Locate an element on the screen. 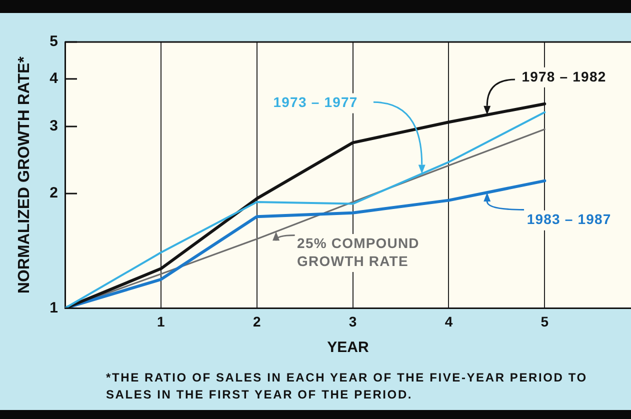 This screenshot has width=631, height=419. y-tick-label: 3 is located at coordinates (54, 126).